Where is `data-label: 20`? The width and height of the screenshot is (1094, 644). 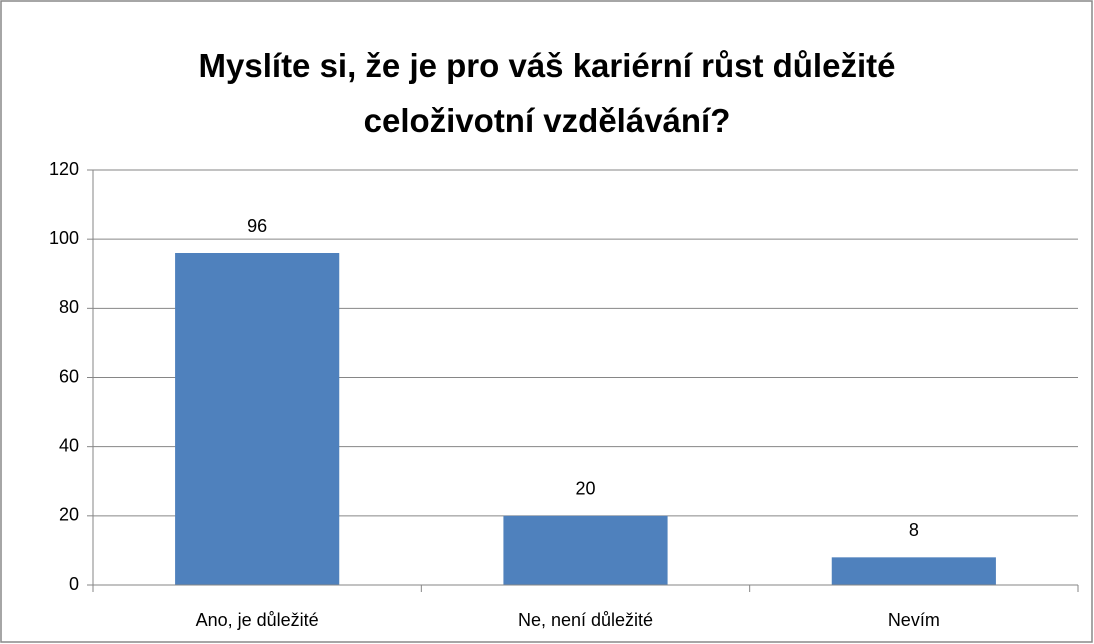 data-label: 20 is located at coordinates (585, 489).